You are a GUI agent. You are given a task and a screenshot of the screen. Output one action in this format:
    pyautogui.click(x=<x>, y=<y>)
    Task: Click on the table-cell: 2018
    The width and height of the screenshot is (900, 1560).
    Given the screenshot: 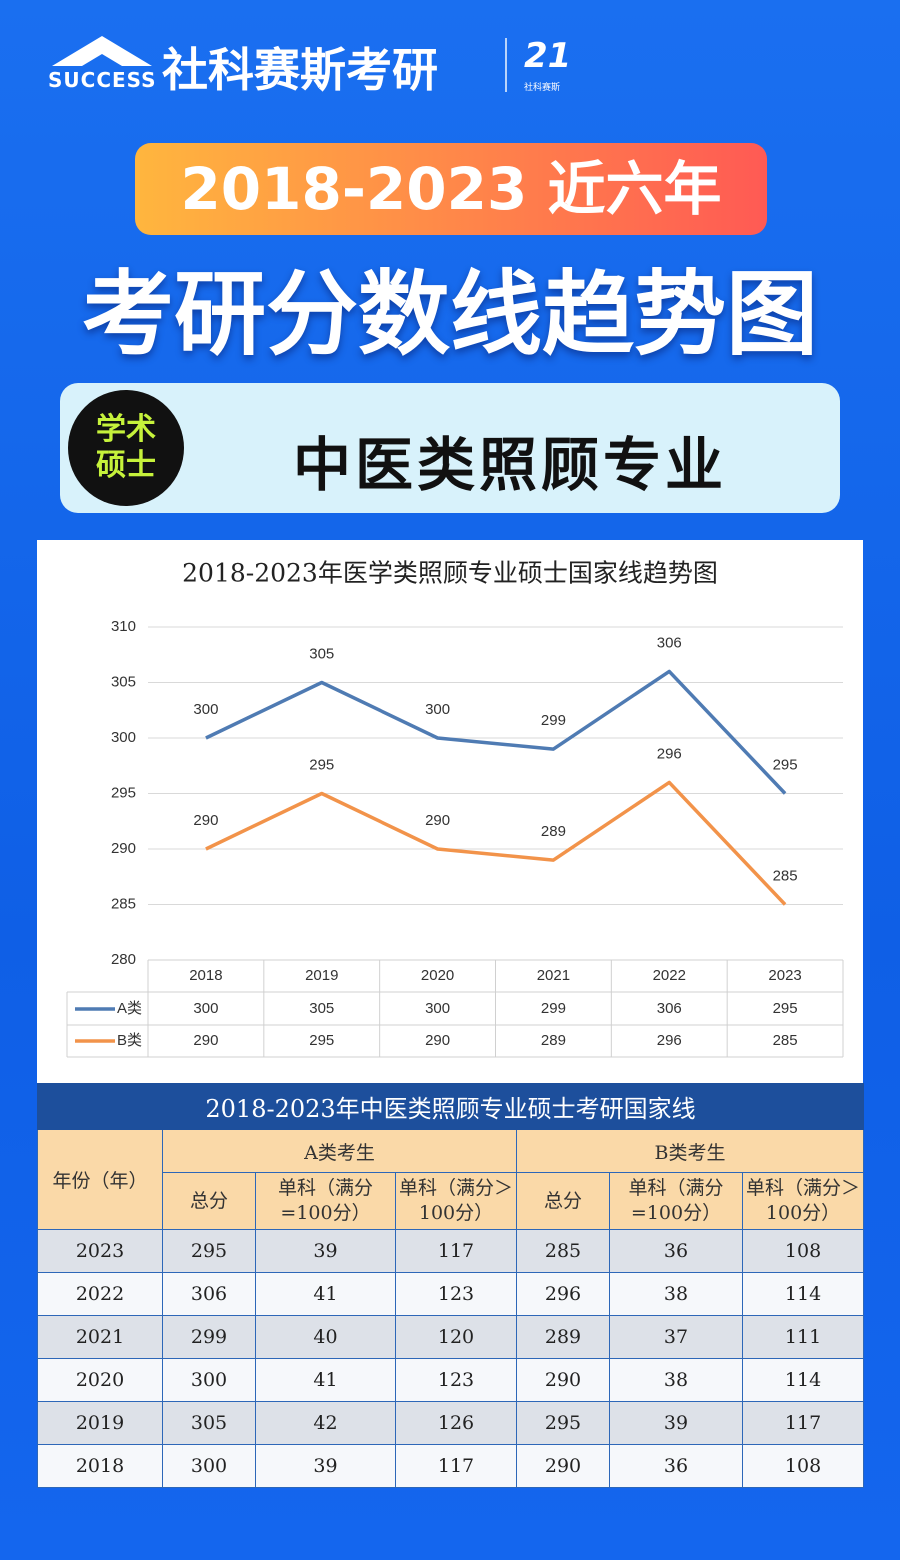 What is the action you would take?
    pyautogui.click(x=100, y=1466)
    